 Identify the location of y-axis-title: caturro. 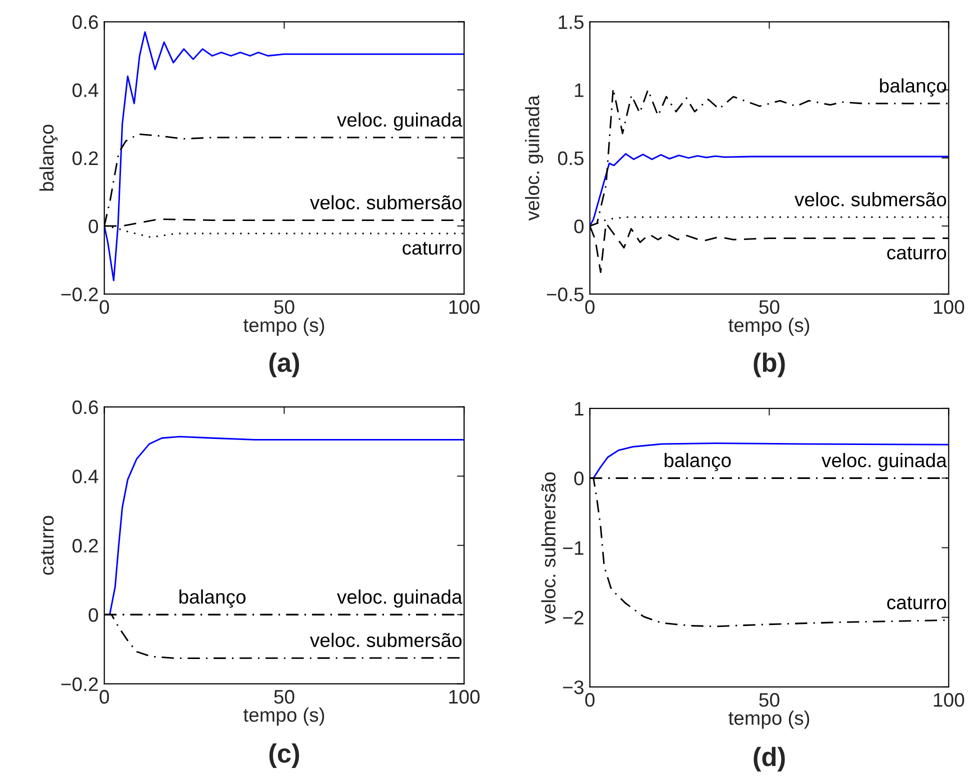
(47, 545).